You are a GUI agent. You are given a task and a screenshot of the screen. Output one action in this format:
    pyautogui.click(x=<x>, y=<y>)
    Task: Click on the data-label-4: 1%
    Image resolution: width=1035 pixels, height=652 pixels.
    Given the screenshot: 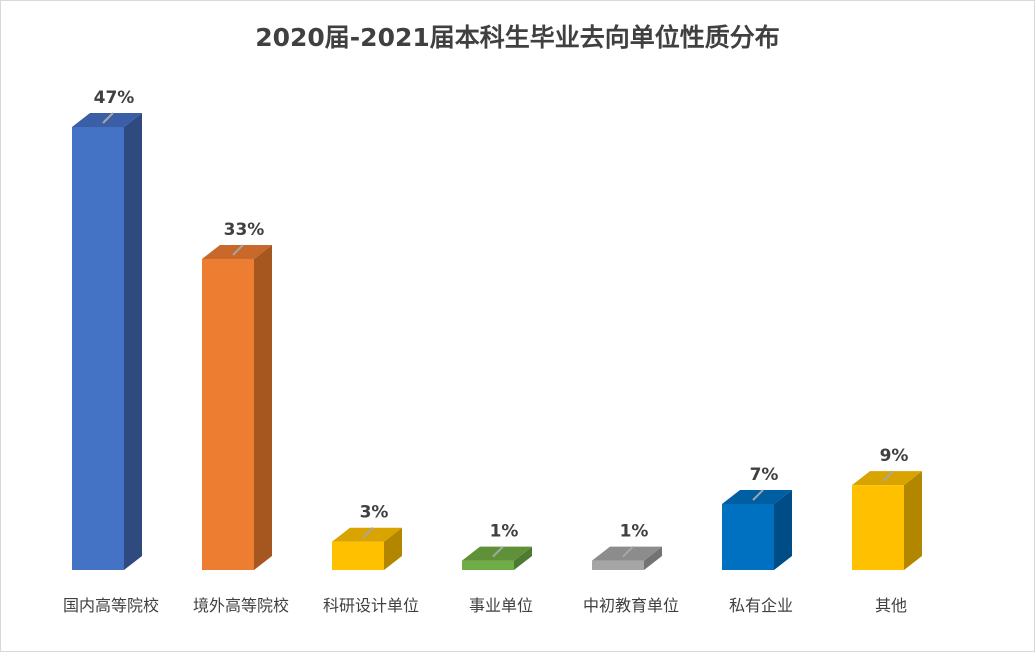 What is the action you would take?
    pyautogui.click(x=634, y=532)
    